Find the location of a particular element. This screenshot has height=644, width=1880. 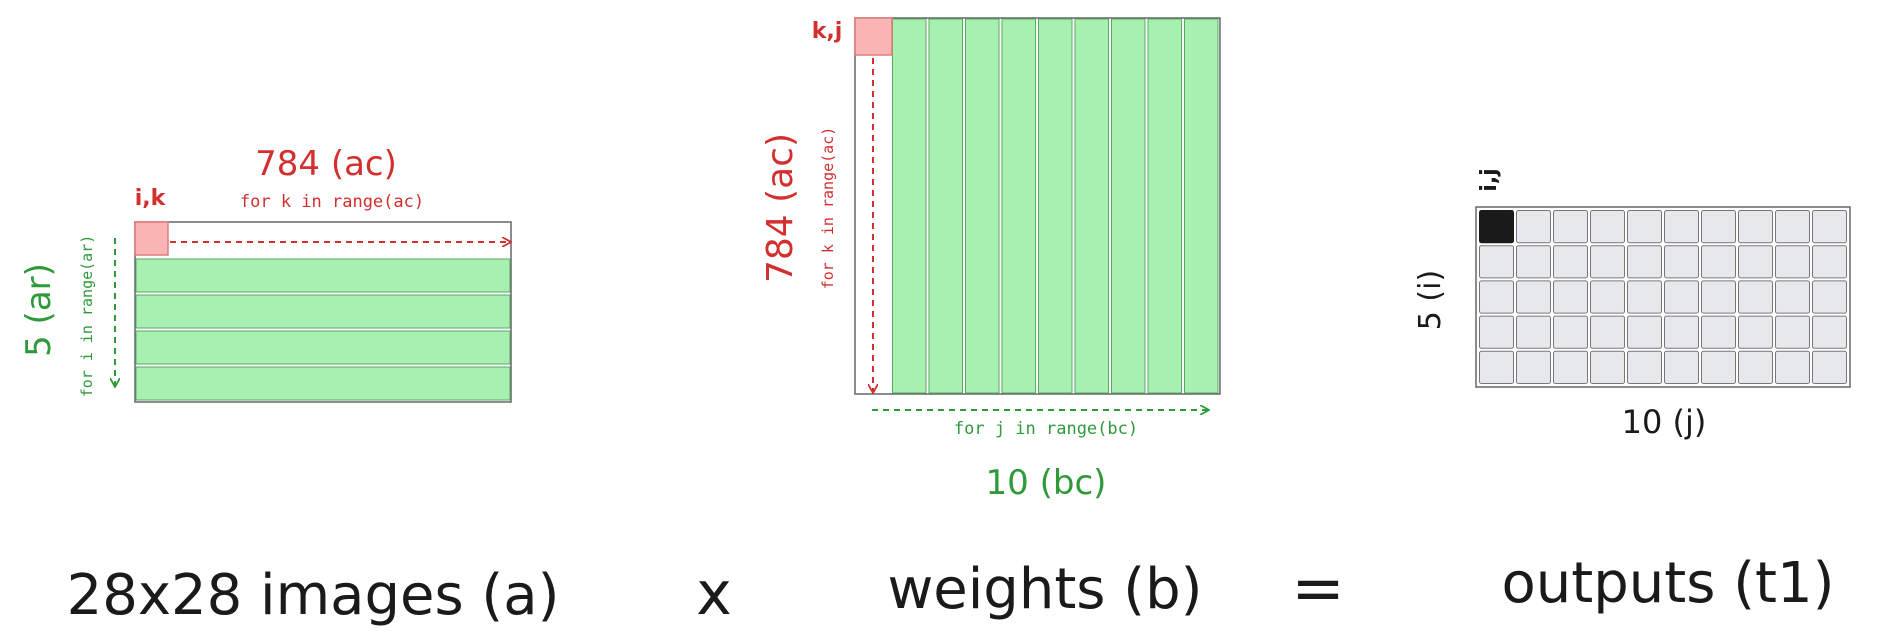

matrix-b-rows-label: 784 (ac) is located at coordinates (780, 208).